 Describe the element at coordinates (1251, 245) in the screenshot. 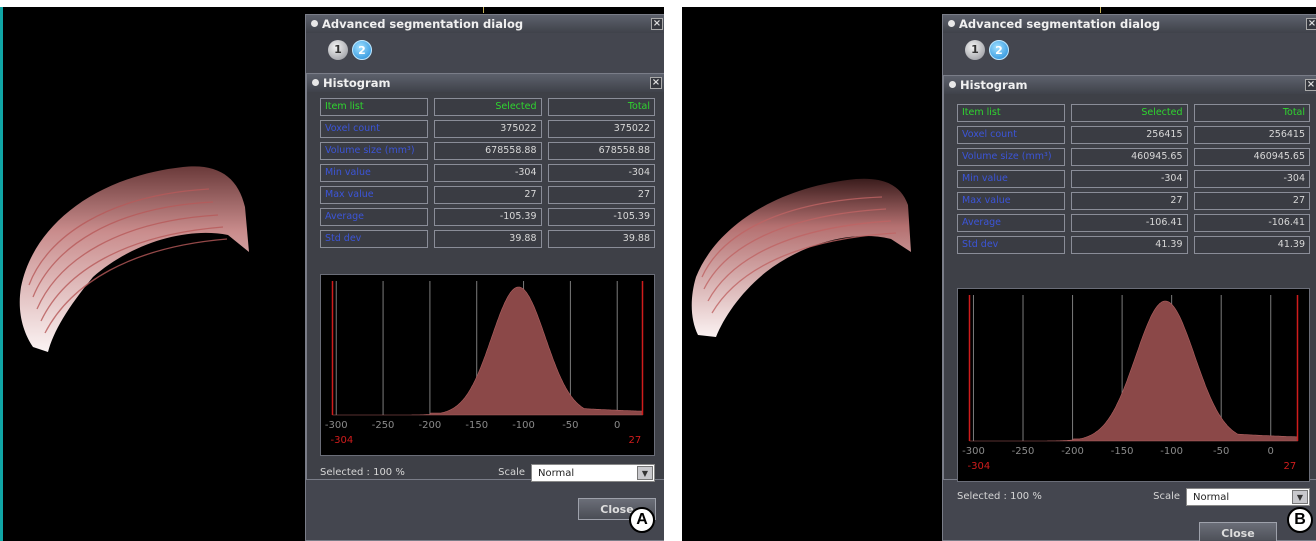

I see `total-value: 41.39` at that location.